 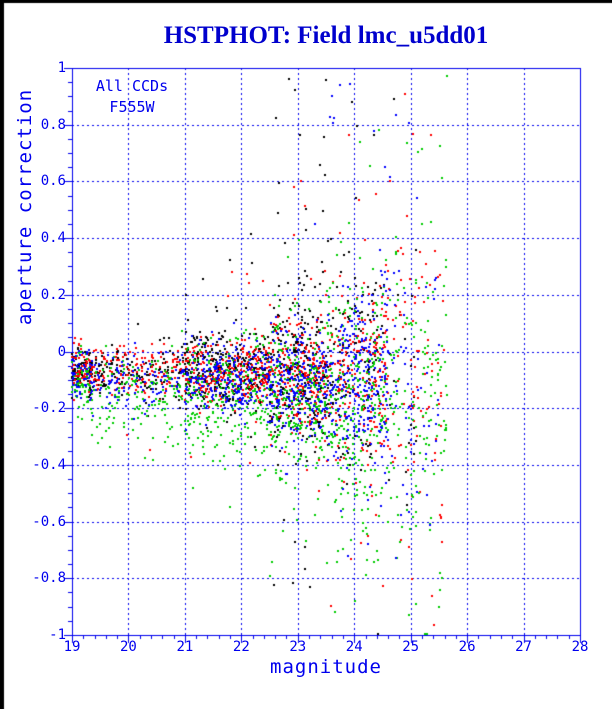 I want to click on y-tick-label: 0, so click(x=61, y=351).